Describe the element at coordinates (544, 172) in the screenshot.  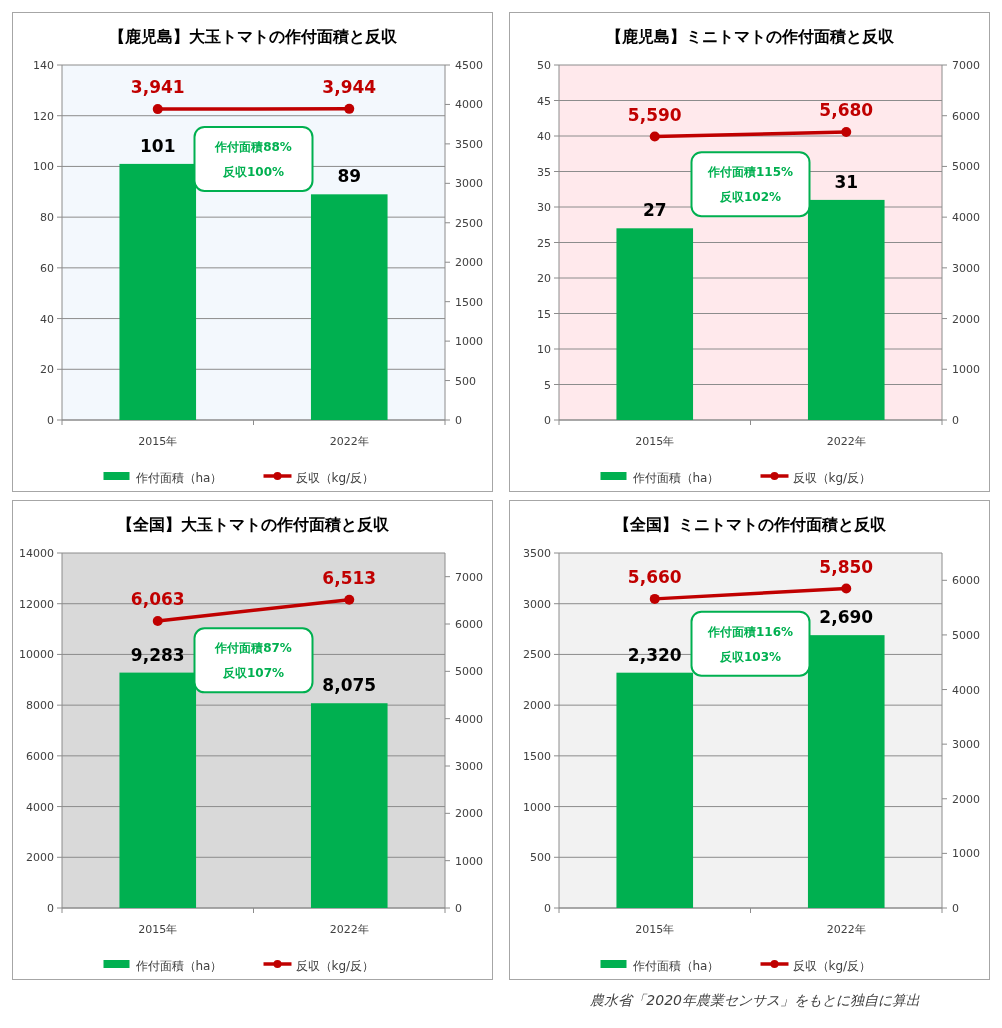
I see `y-tick-label: 35` at that location.